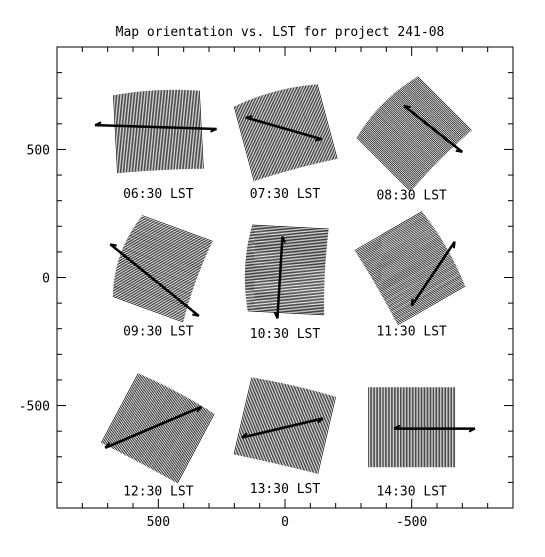 The width and height of the screenshot is (545, 557). I want to click on orientation-panel: 11:30 LST, so click(410, 275).